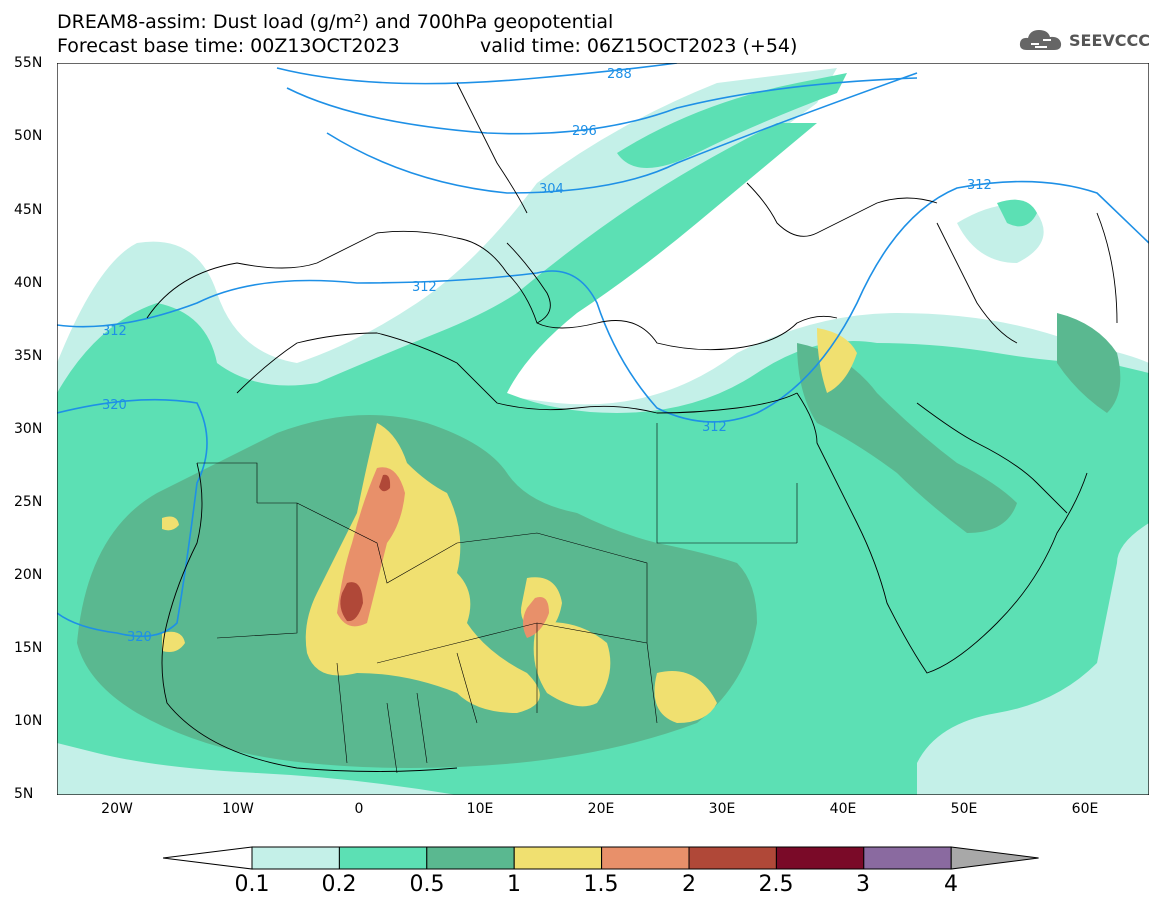 The width and height of the screenshot is (1165, 907). Describe the element at coordinates (339, 884) in the screenshot. I see `colorbar-tick-1: 0.2` at that location.